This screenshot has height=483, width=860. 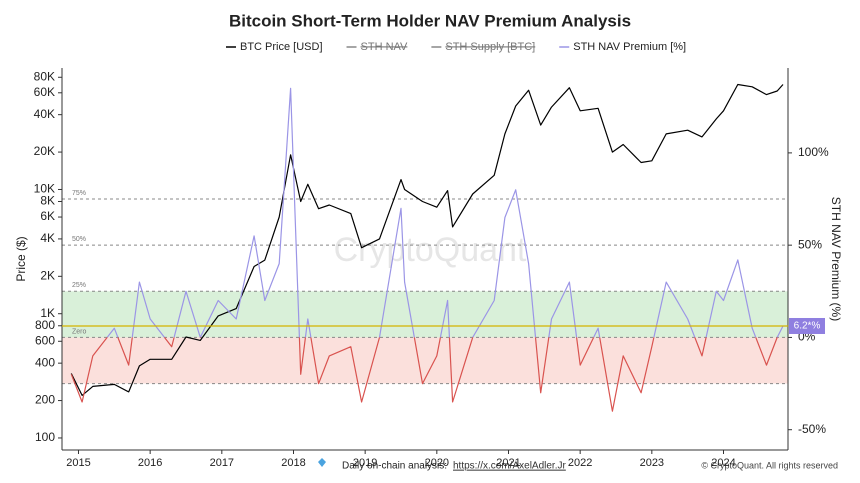 I want to click on y-tick-label: 2K, so click(x=47, y=275).